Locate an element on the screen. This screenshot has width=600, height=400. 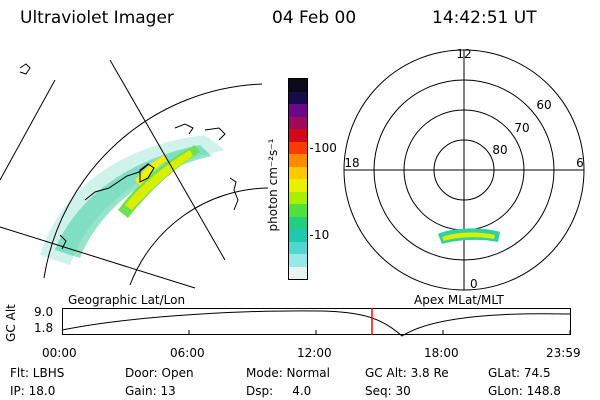
x-tick-06: 06:00 is located at coordinates (187, 353).